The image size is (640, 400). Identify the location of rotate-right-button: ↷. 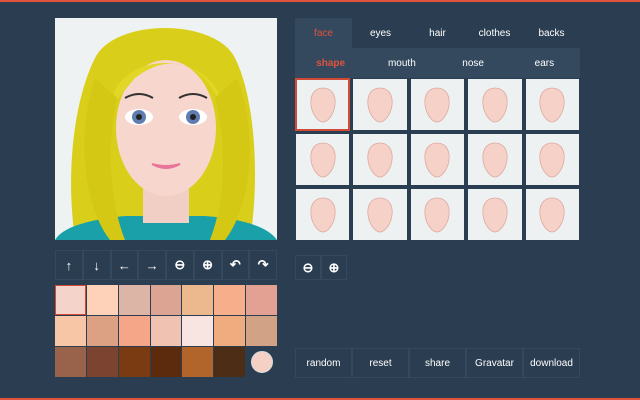
(263, 265).